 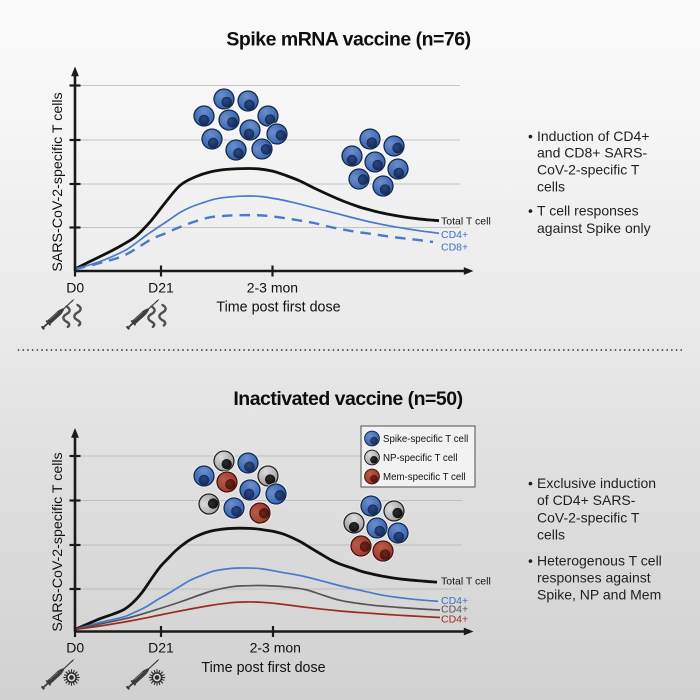 I want to click on svg-text: Spike, NP and Mem, so click(x=599, y=594).